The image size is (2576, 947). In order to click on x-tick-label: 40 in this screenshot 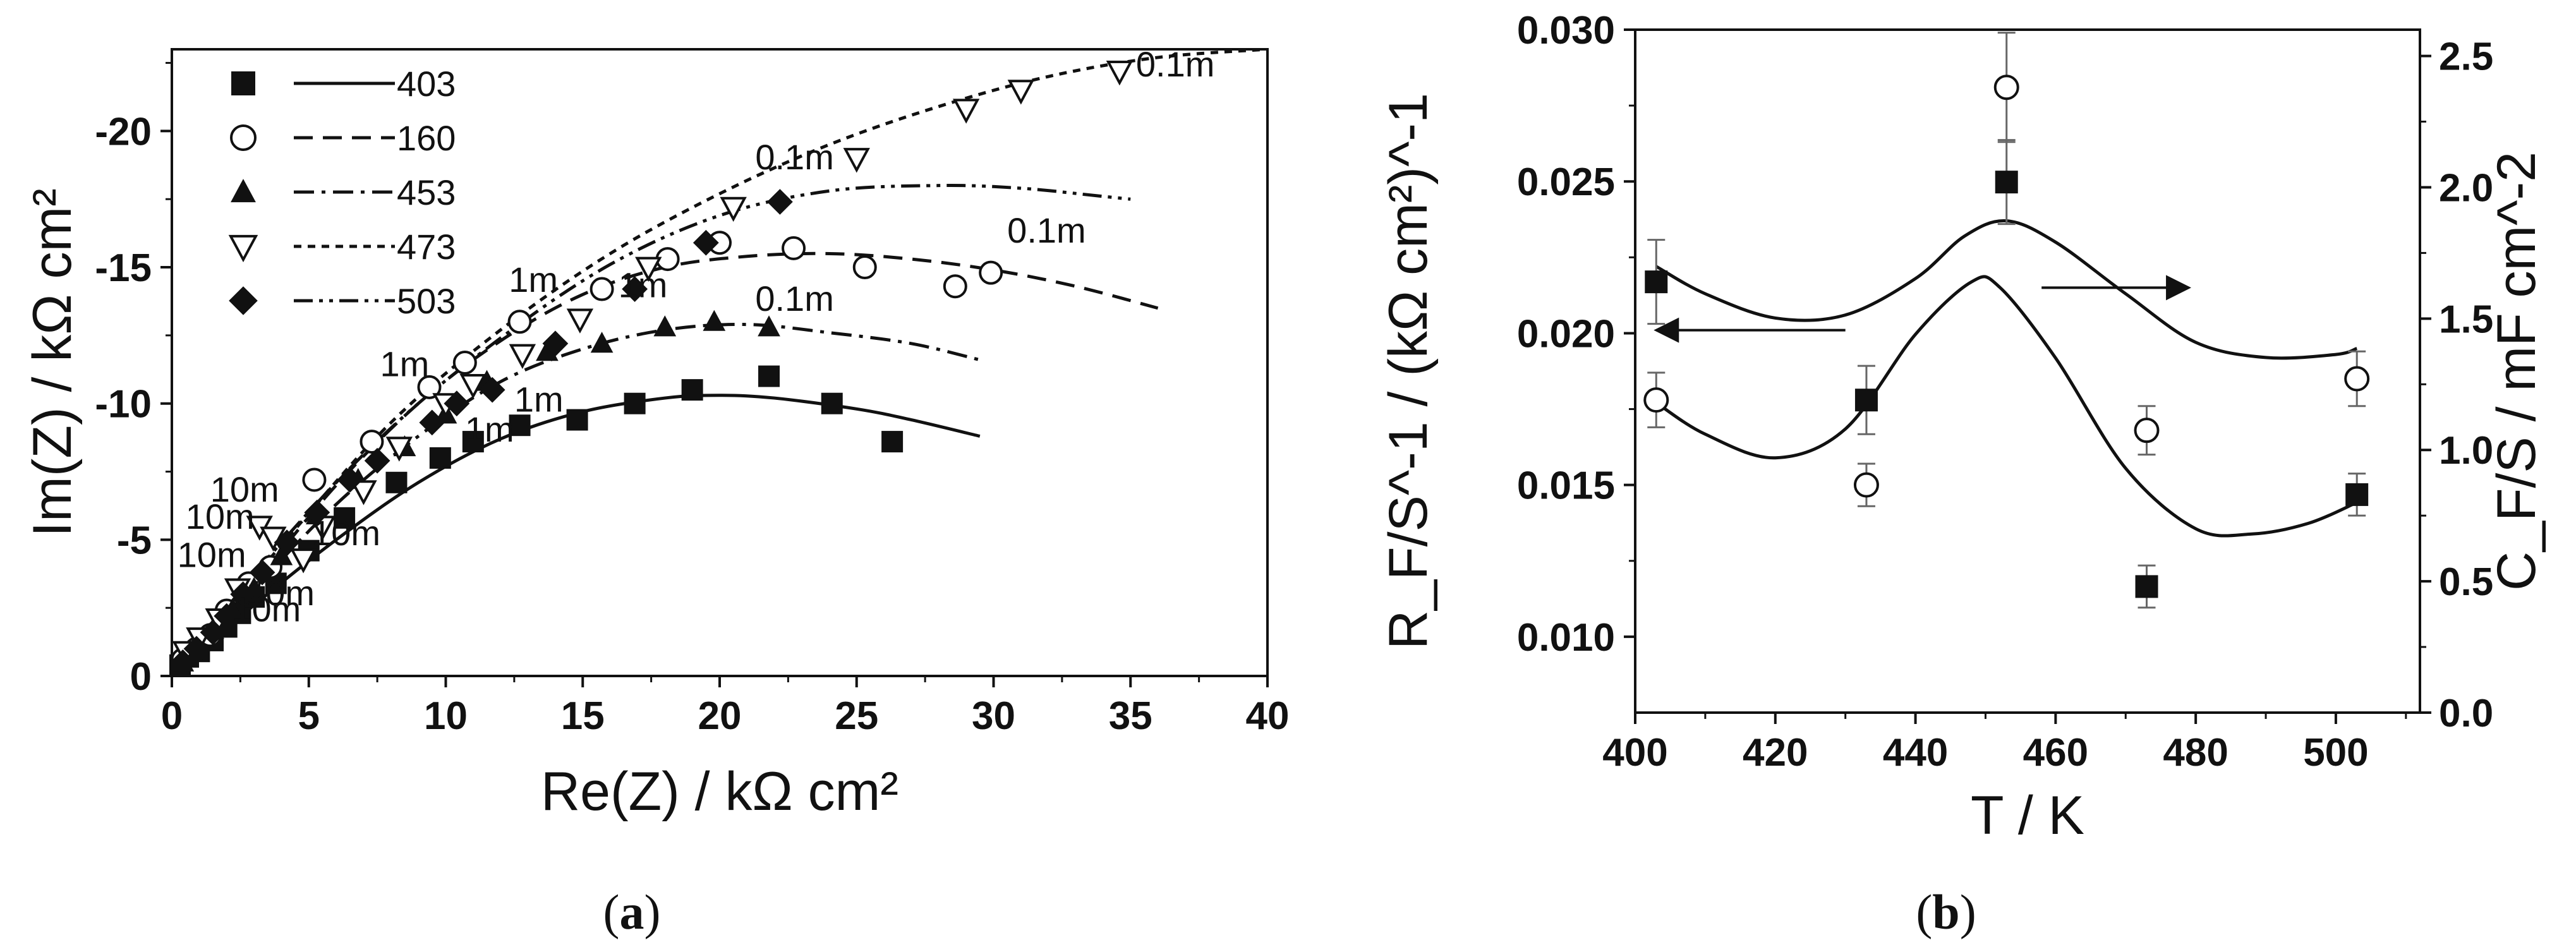, I will do `click(1268, 716)`.